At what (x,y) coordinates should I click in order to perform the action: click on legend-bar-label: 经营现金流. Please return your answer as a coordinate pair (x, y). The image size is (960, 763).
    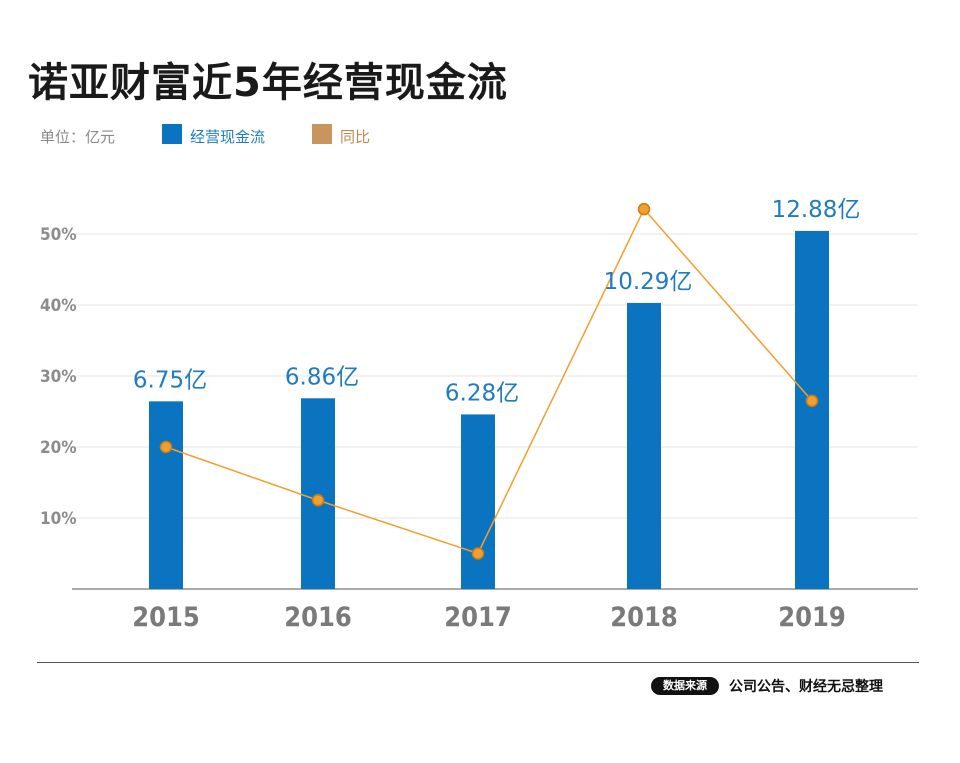
    Looking at the image, I should click on (228, 137).